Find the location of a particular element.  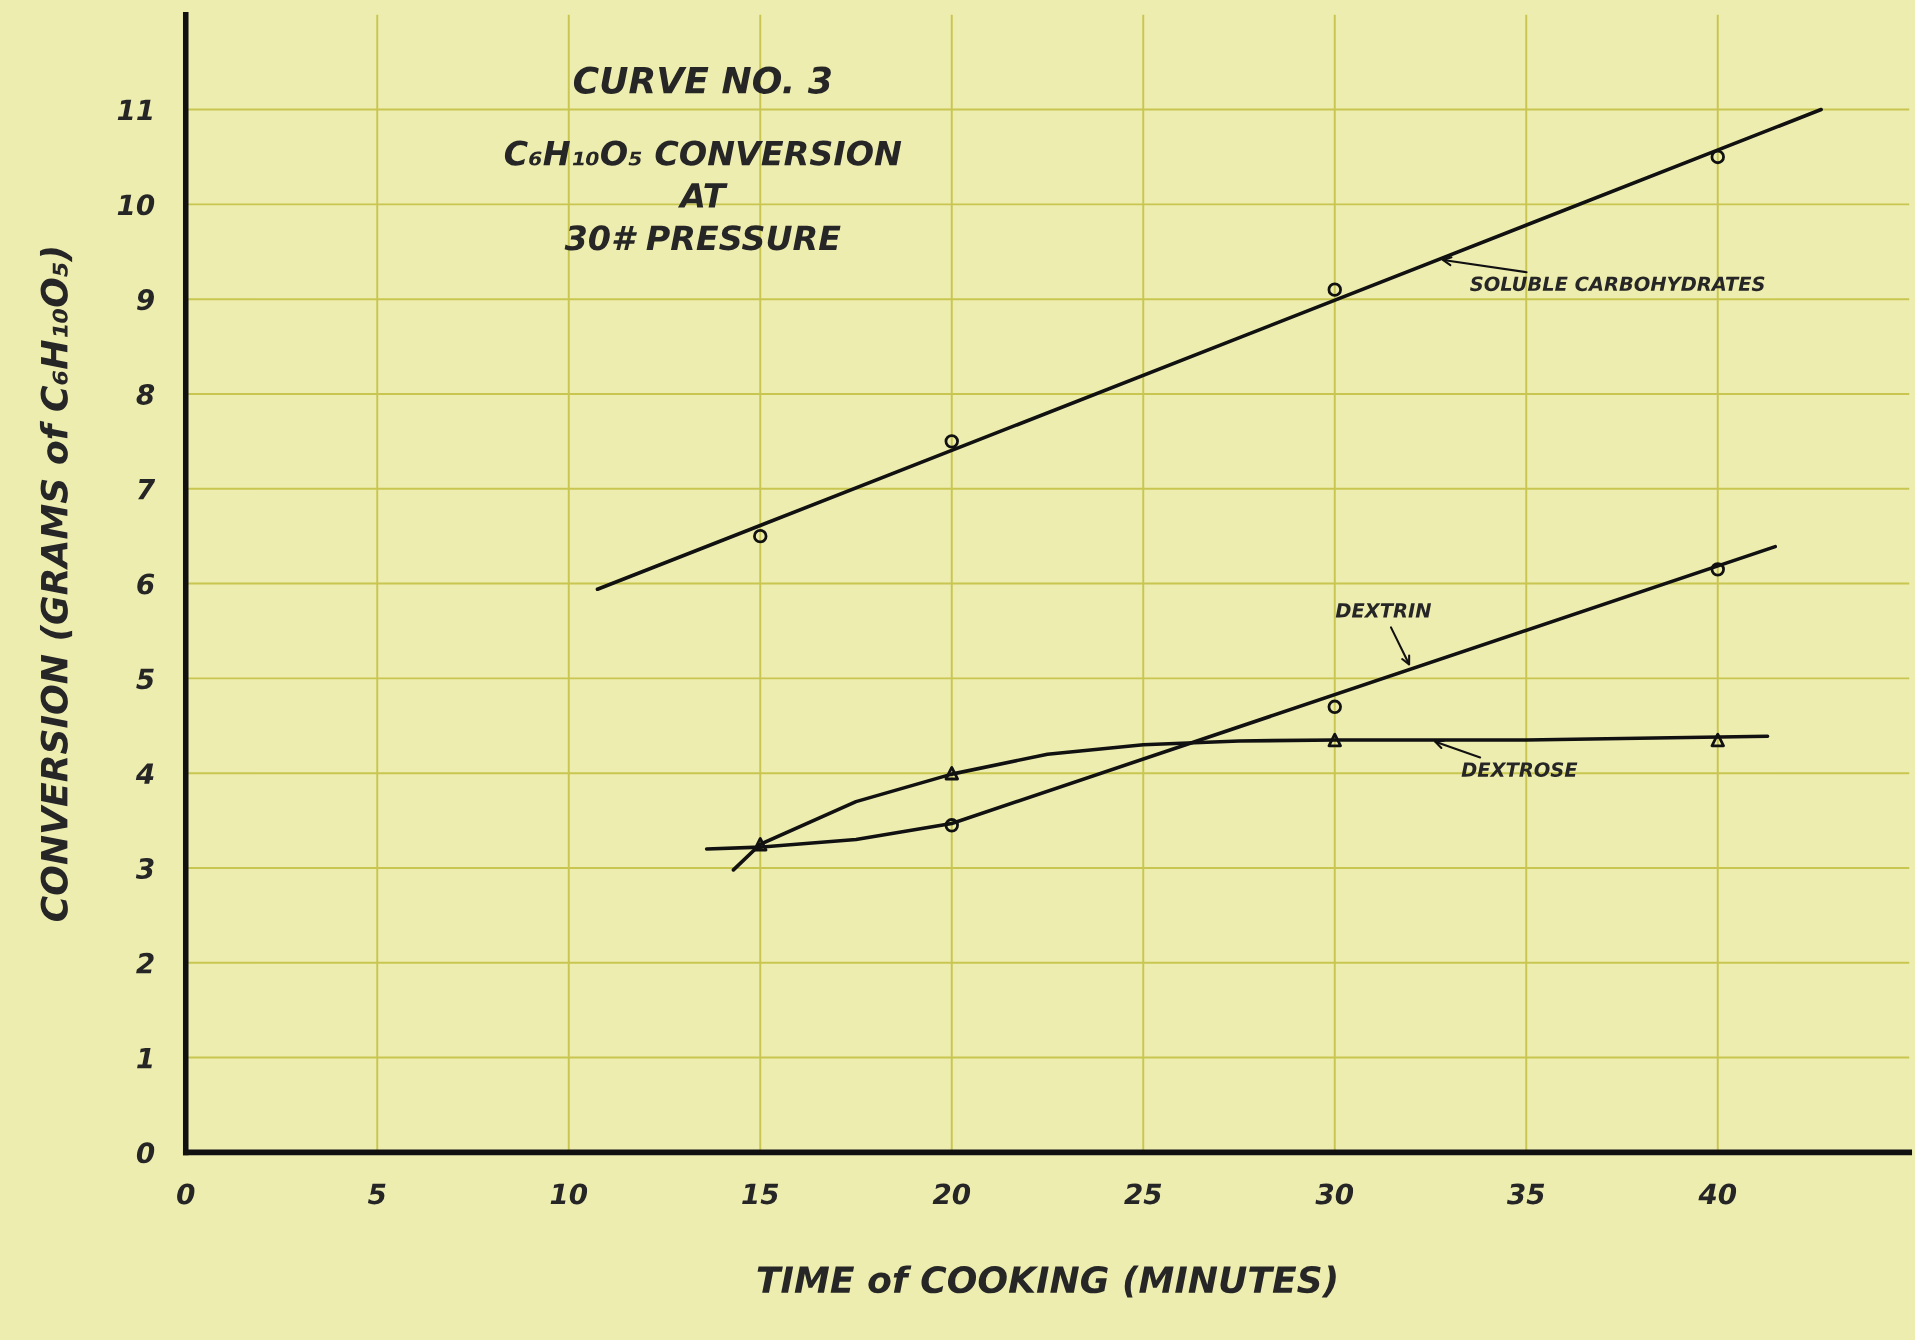

x-tick-label: 0 is located at coordinates (186, 1194).